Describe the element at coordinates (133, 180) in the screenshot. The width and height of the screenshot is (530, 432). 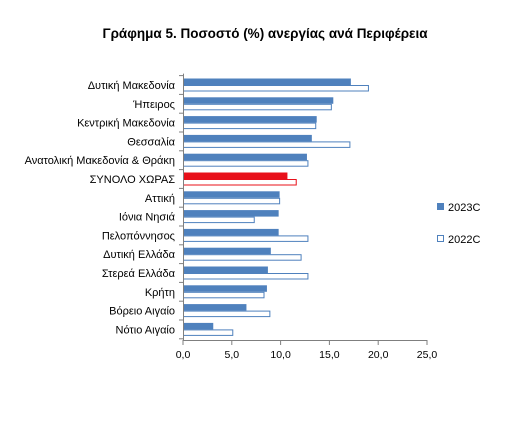
I see `category-label-5: ΣΥΝΟΛΟ ΧΩΡΑΣ` at that location.